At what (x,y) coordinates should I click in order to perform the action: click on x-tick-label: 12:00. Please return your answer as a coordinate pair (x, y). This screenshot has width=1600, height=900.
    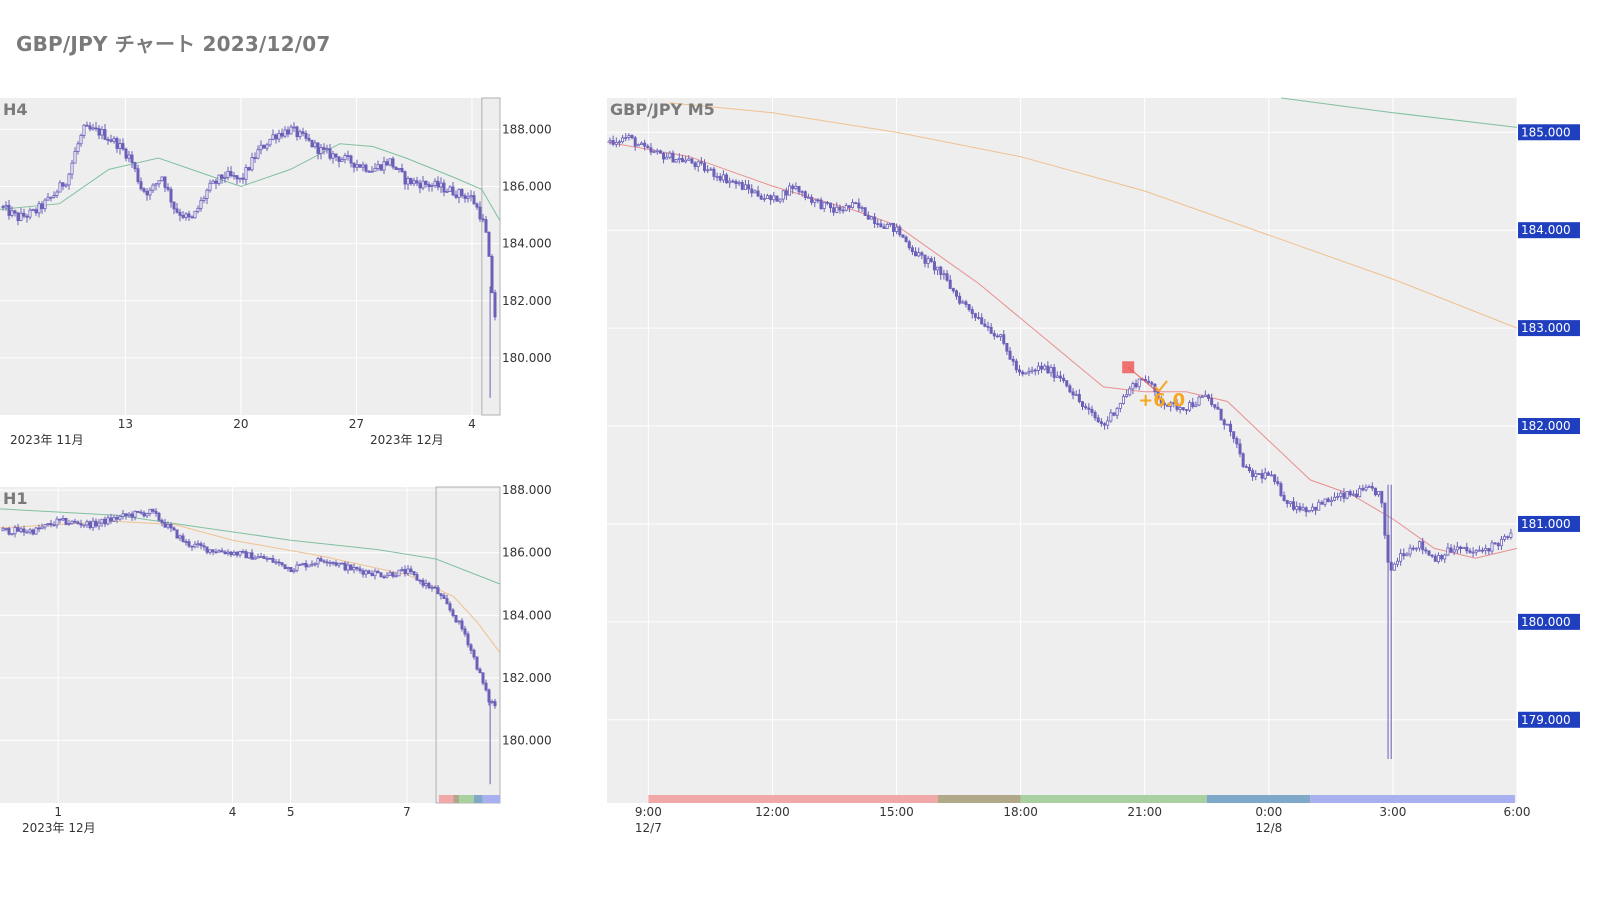
    Looking at the image, I should click on (772, 812).